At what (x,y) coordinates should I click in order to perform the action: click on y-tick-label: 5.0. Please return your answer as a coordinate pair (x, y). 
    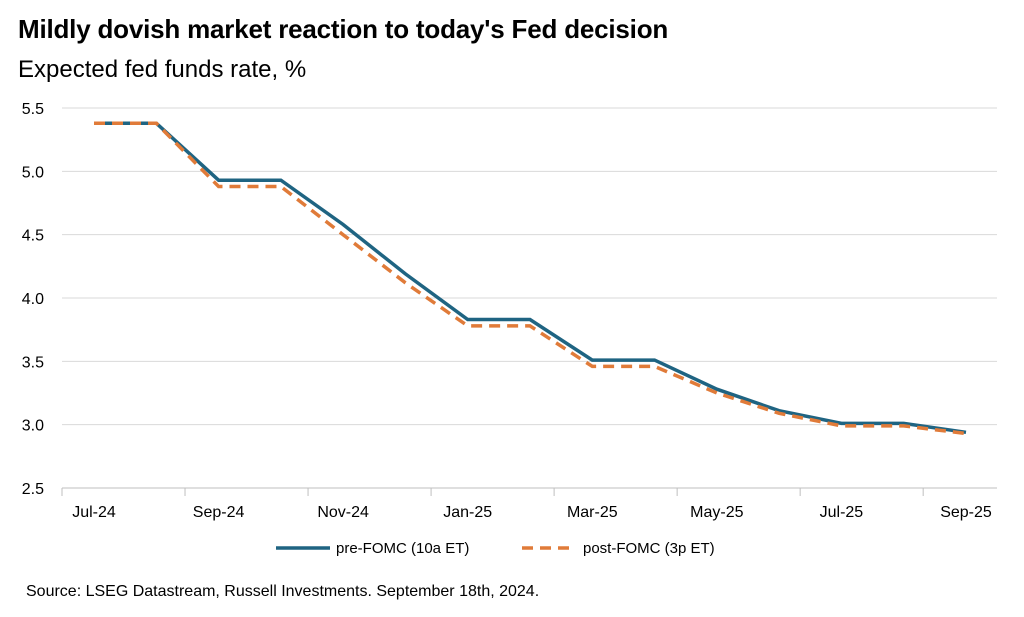
    Looking at the image, I should click on (33, 172).